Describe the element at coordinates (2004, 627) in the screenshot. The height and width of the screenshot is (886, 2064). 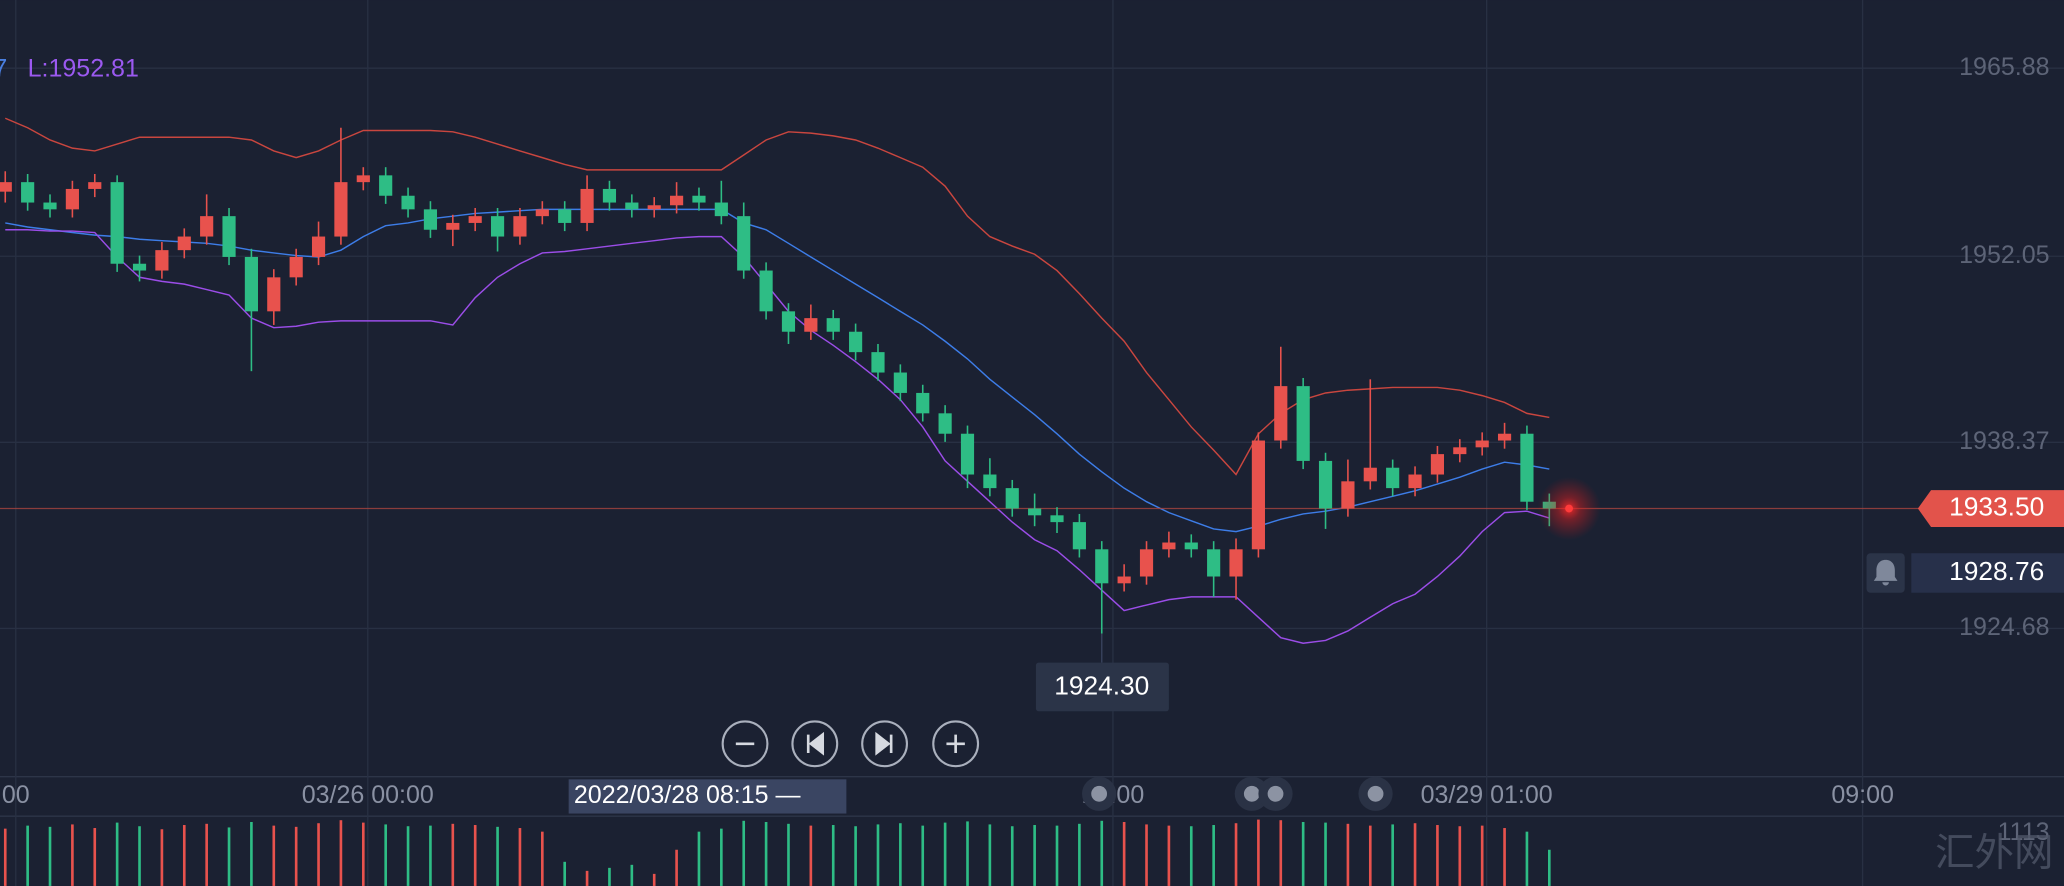
I see `y-tick-label: 1924.68` at that location.